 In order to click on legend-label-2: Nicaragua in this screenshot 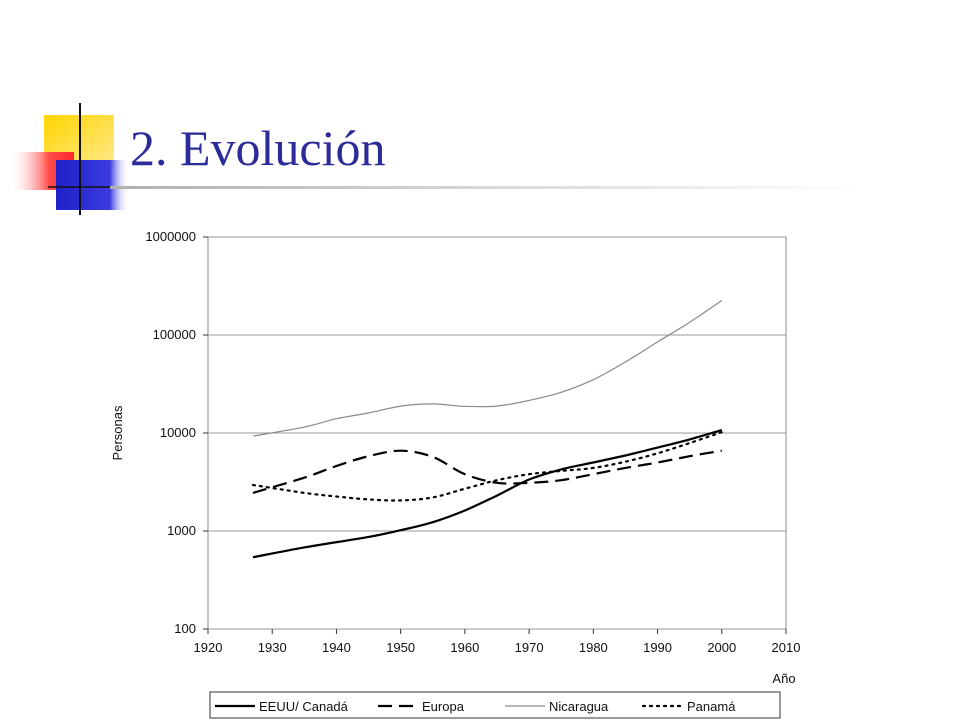, I will do `click(579, 706)`.